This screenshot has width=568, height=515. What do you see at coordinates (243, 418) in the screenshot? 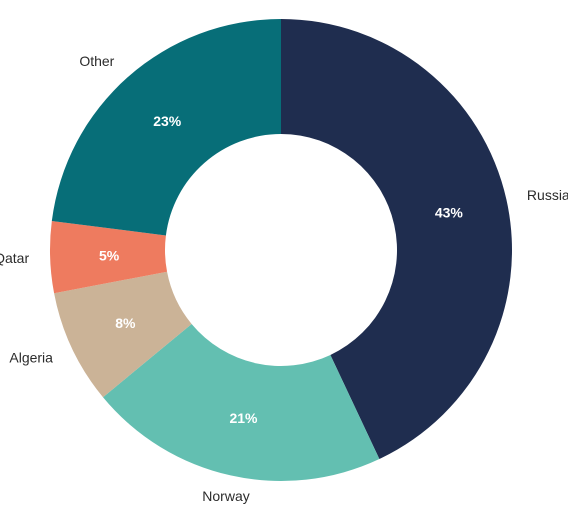
I see `data-label-norway: 21%` at bounding box center [243, 418].